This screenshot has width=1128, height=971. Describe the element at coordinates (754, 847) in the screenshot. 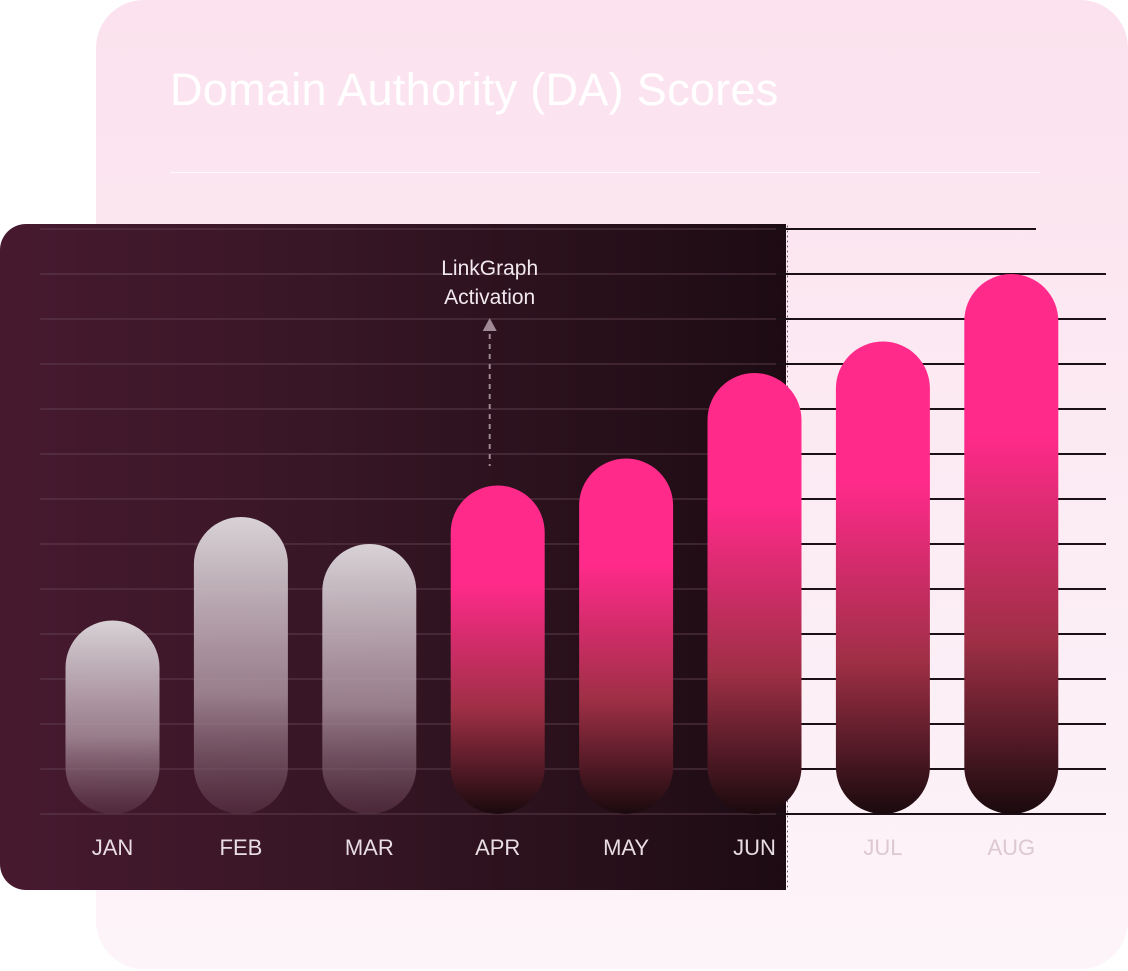

I see `x-tick-label: JUN` at that location.